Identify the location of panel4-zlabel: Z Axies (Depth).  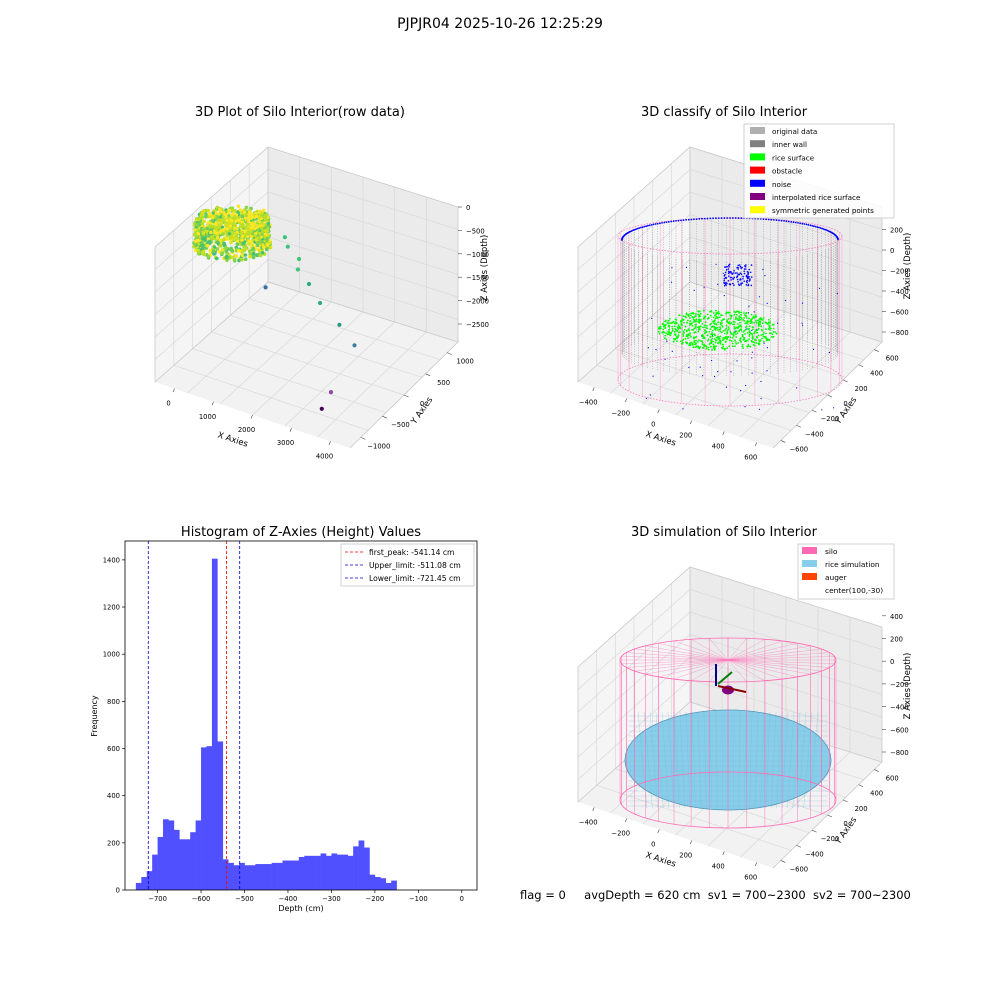
(908, 686).